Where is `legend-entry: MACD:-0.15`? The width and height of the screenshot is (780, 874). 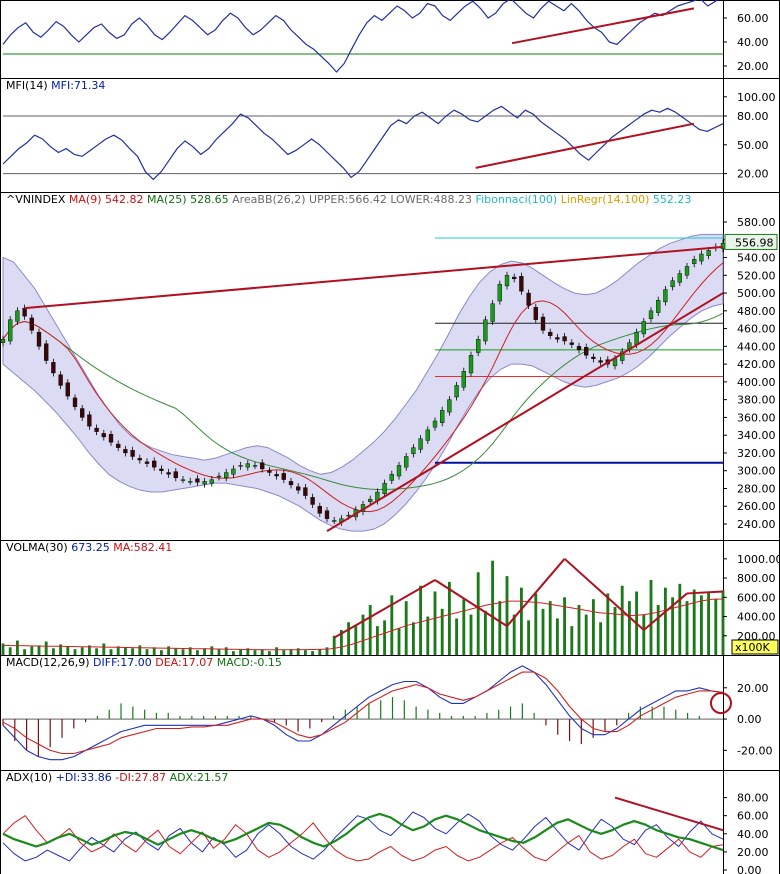
legend-entry: MACD:-0.15 is located at coordinates (249, 662).